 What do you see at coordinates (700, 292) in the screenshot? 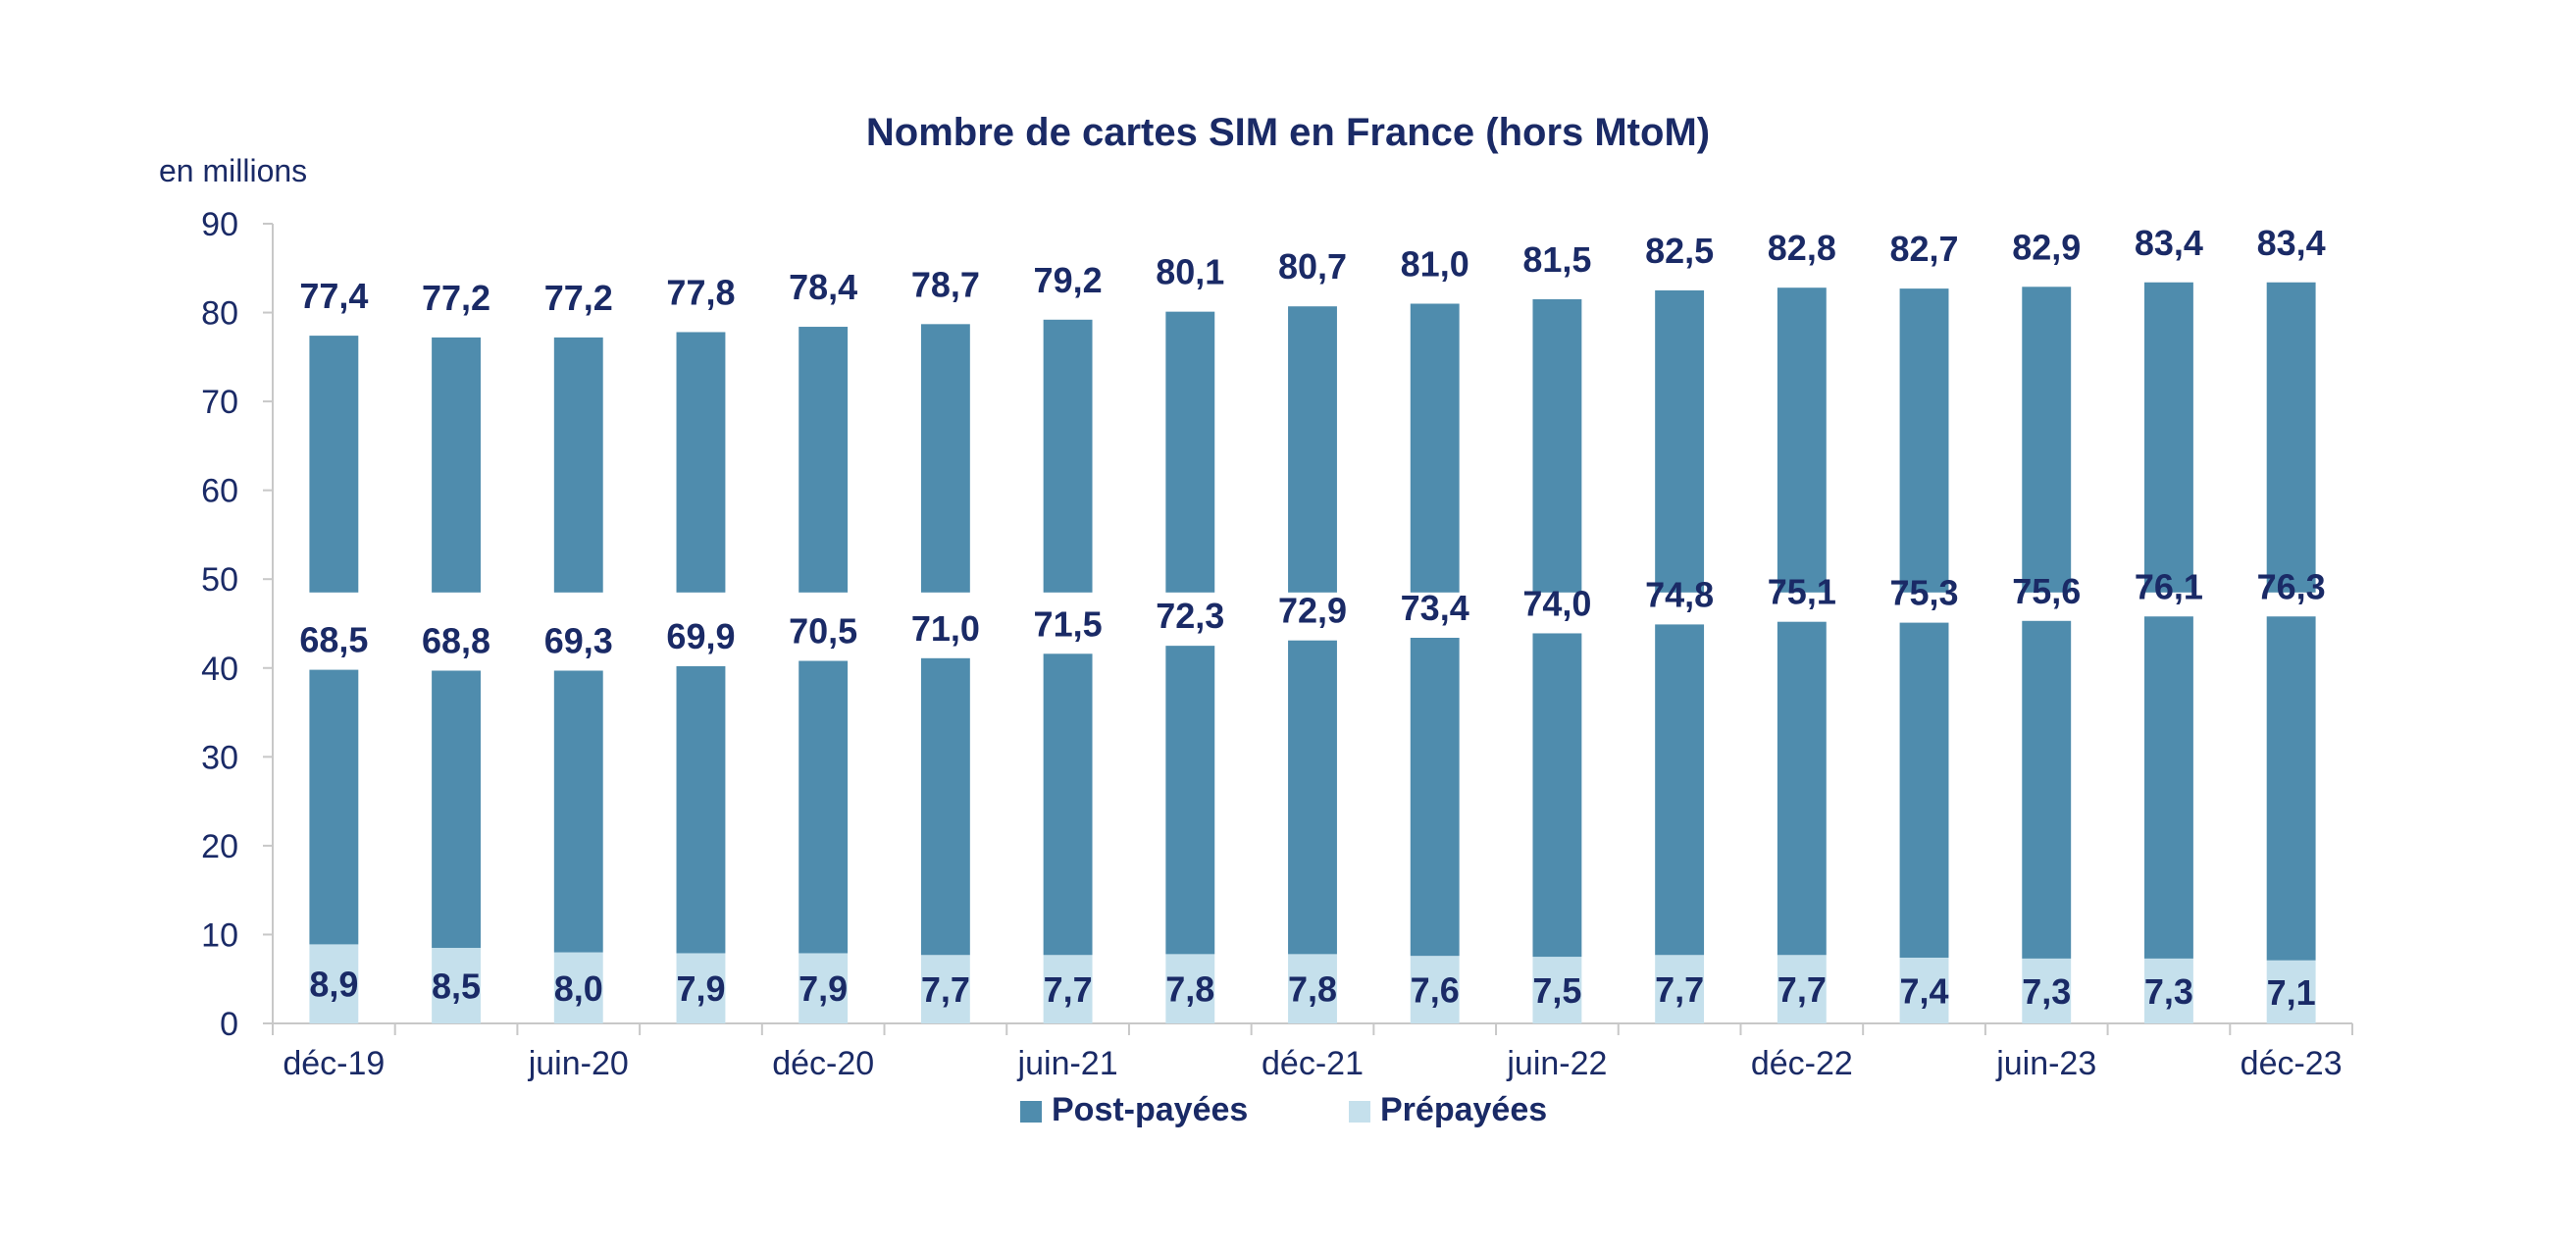
I see `total-value-label: 77,8` at bounding box center [700, 292].